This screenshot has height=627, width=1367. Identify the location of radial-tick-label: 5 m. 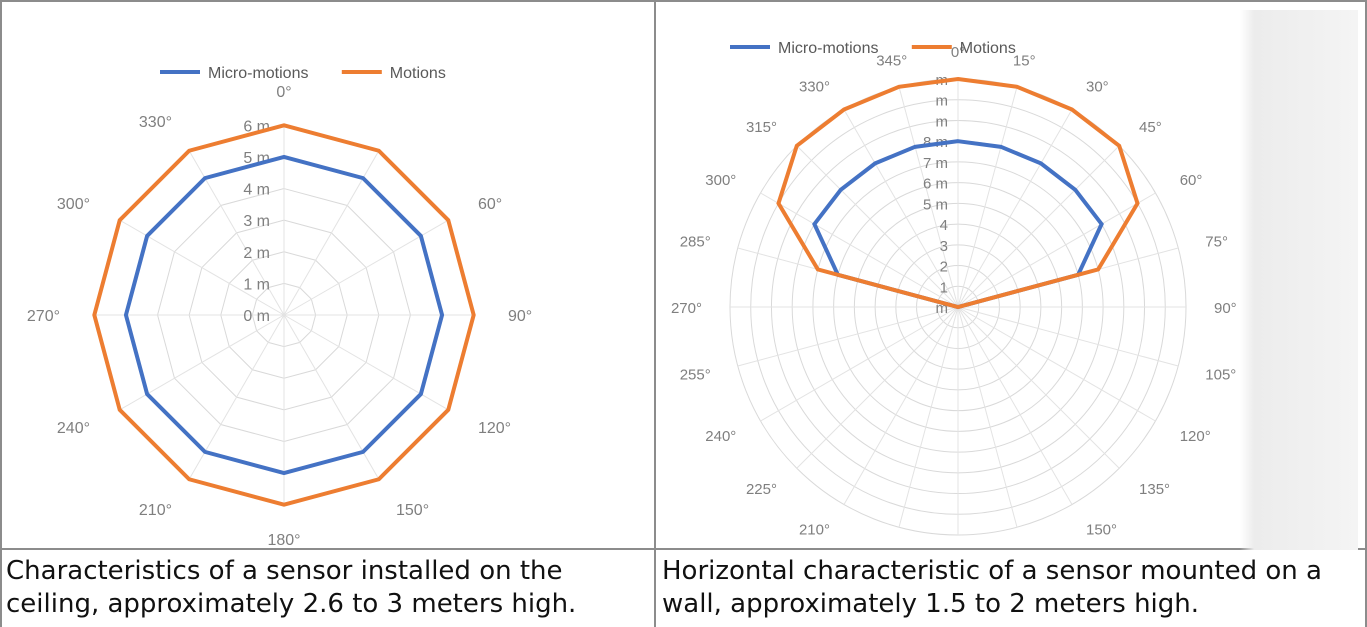
(935, 204).